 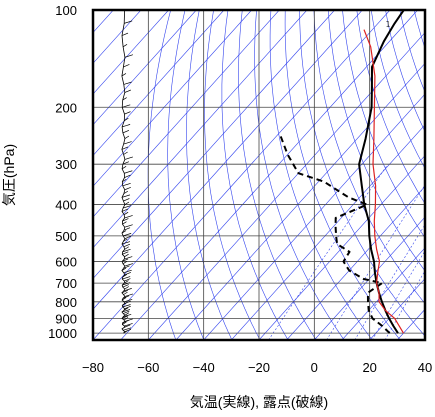 I want to click on y-tick-label: 900, so click(x=66, y=318).